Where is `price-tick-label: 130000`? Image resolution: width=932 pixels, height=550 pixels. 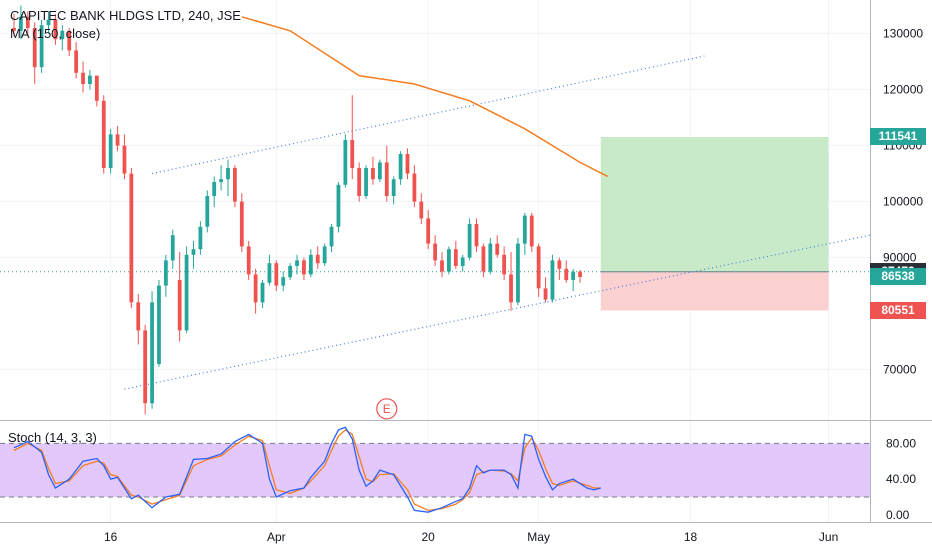
price-tick-label: 130000 is located at coordinates (903, 34).